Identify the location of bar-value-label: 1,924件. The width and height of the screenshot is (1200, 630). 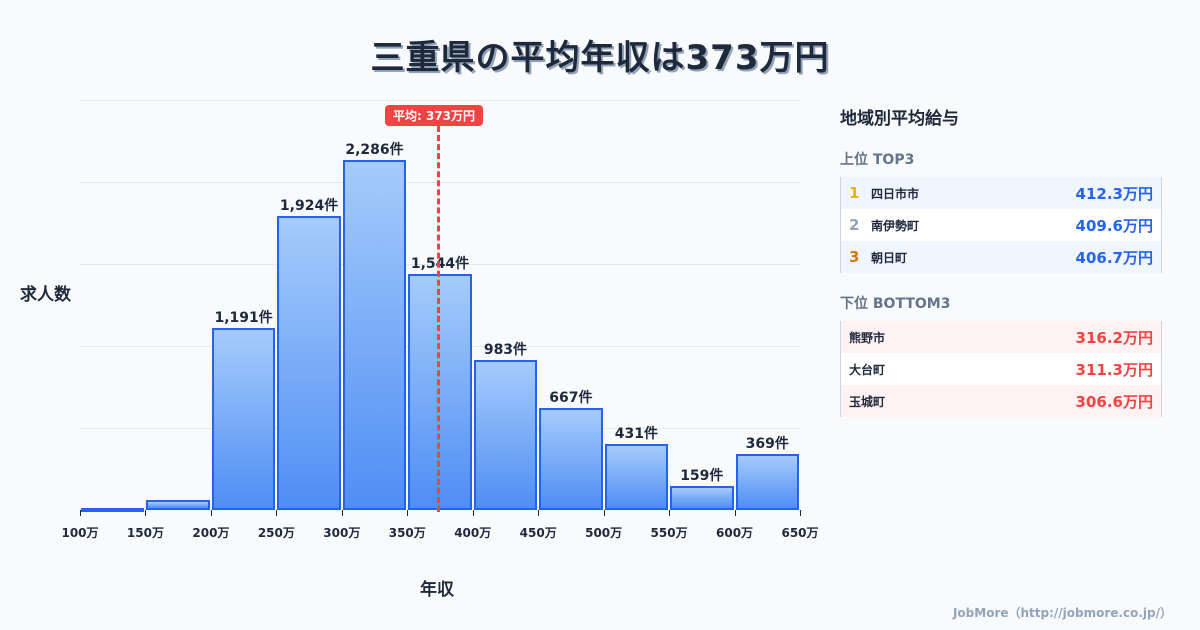
(309, 205).